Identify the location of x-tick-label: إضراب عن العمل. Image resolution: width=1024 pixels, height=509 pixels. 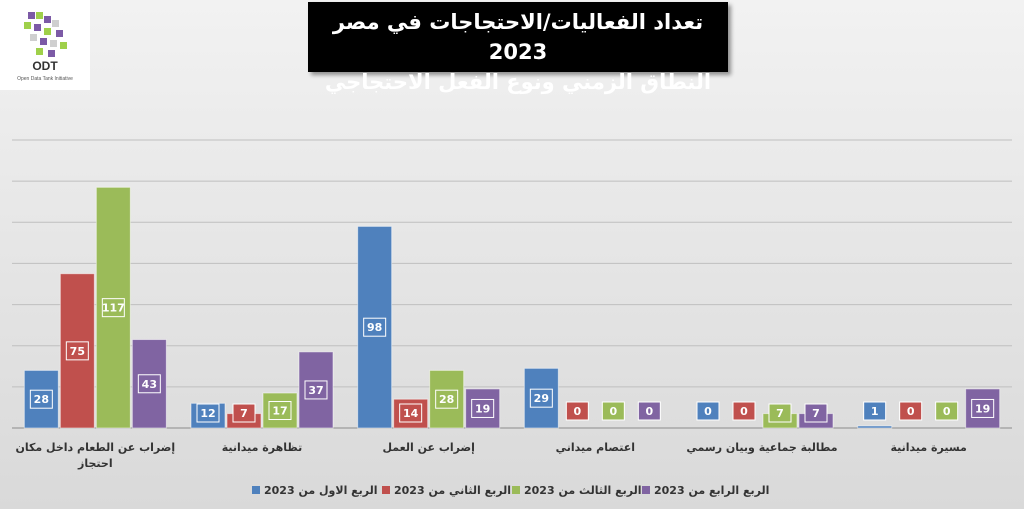
(428, 447).